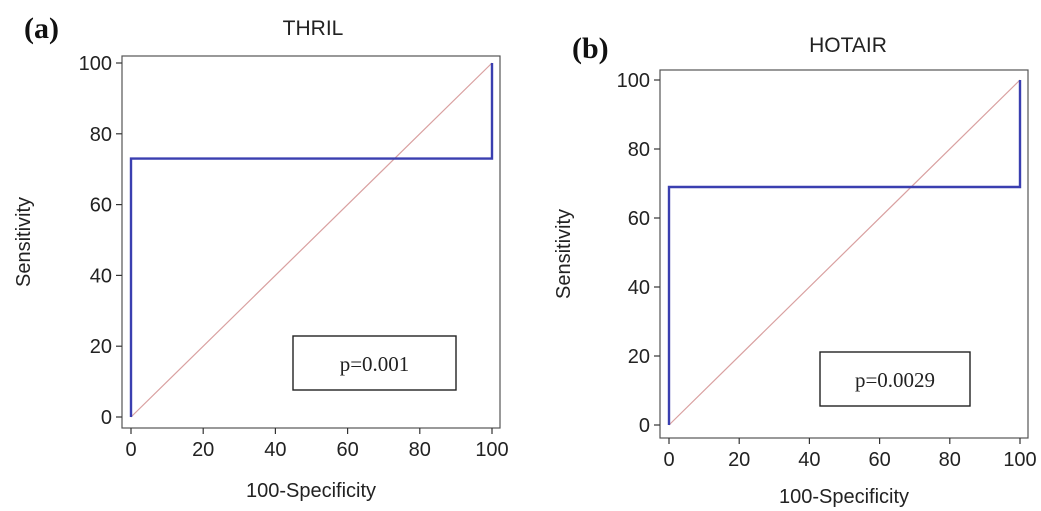 This screenshot has width=1041, height=511. What do you see at coordinates (848, 45) in the screenshot?
I see `chart-title: HOTAIR` at bounding box center [848, 45].